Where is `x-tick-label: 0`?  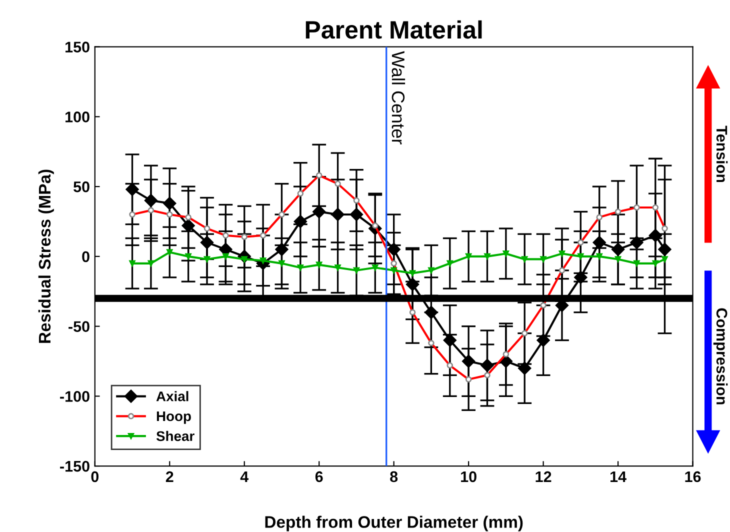
x-tick-label: 0 is located at coordinates (95, 476).